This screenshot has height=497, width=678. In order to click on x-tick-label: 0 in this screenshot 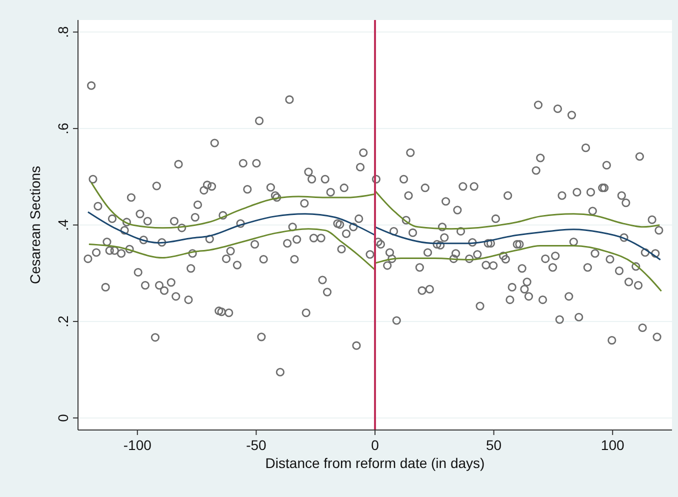, I will do `click(375, 445)`.